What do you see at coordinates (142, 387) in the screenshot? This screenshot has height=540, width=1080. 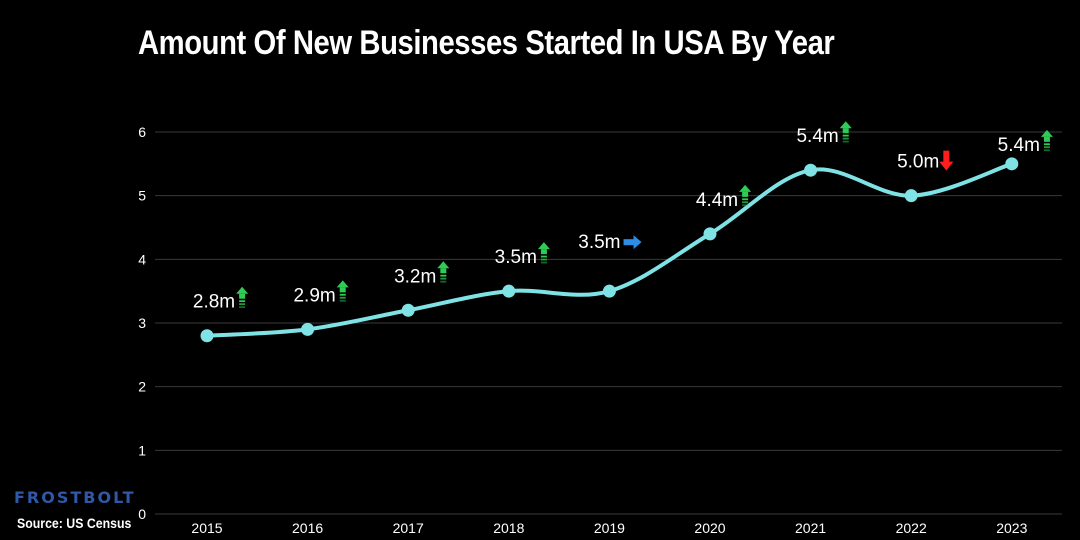 I see `y-tick-label: 2` at bounding box center [142, 387].